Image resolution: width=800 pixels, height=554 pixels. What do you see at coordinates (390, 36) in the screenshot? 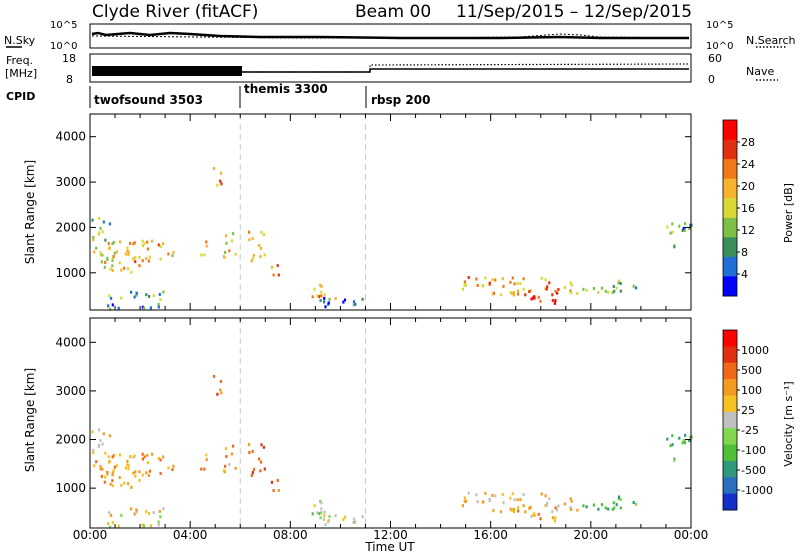
I see `nsky-panel` at bounding box center [390, 36].